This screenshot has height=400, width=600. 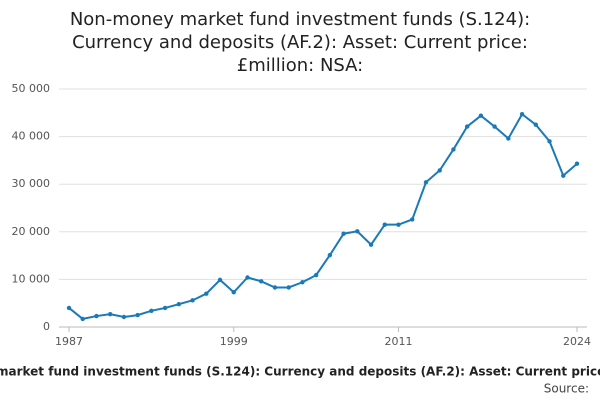 I want to click on y-tick-label: 10 000, so click(x=31, y=278).